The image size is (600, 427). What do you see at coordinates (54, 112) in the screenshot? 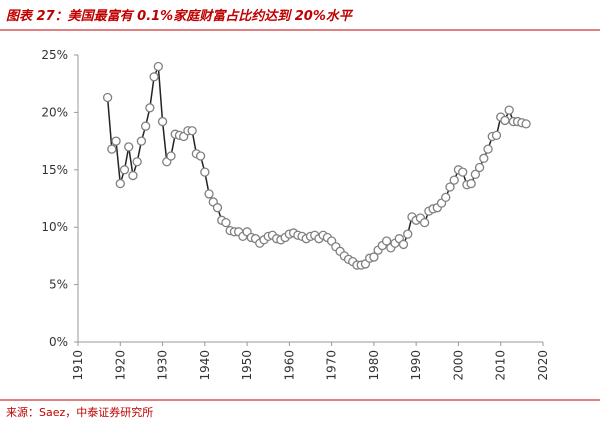
I see `y-tick-label: 20%` at bounding box center [54, 112].